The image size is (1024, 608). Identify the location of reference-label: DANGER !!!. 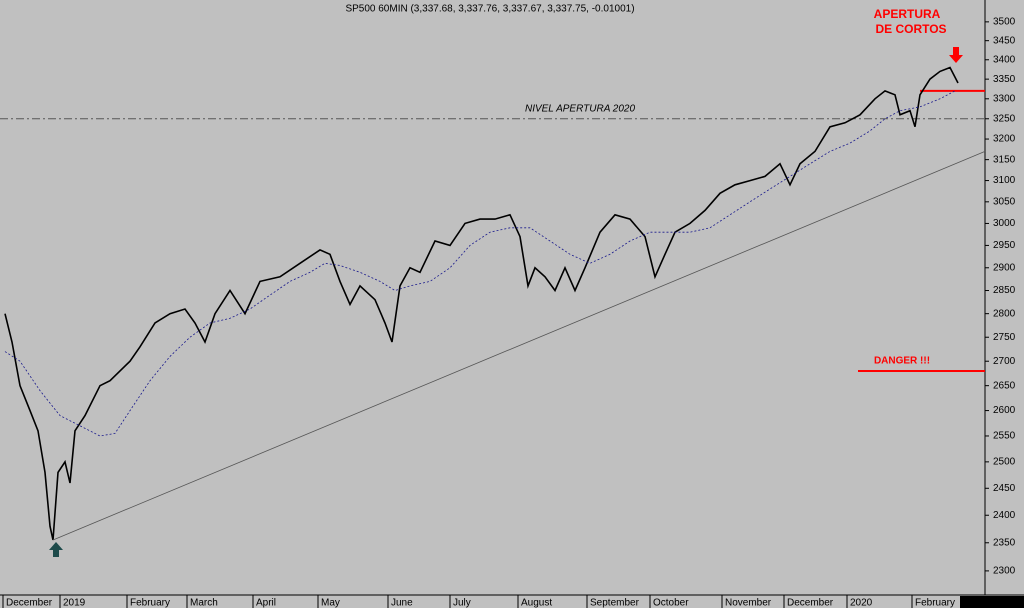
(902, 361).